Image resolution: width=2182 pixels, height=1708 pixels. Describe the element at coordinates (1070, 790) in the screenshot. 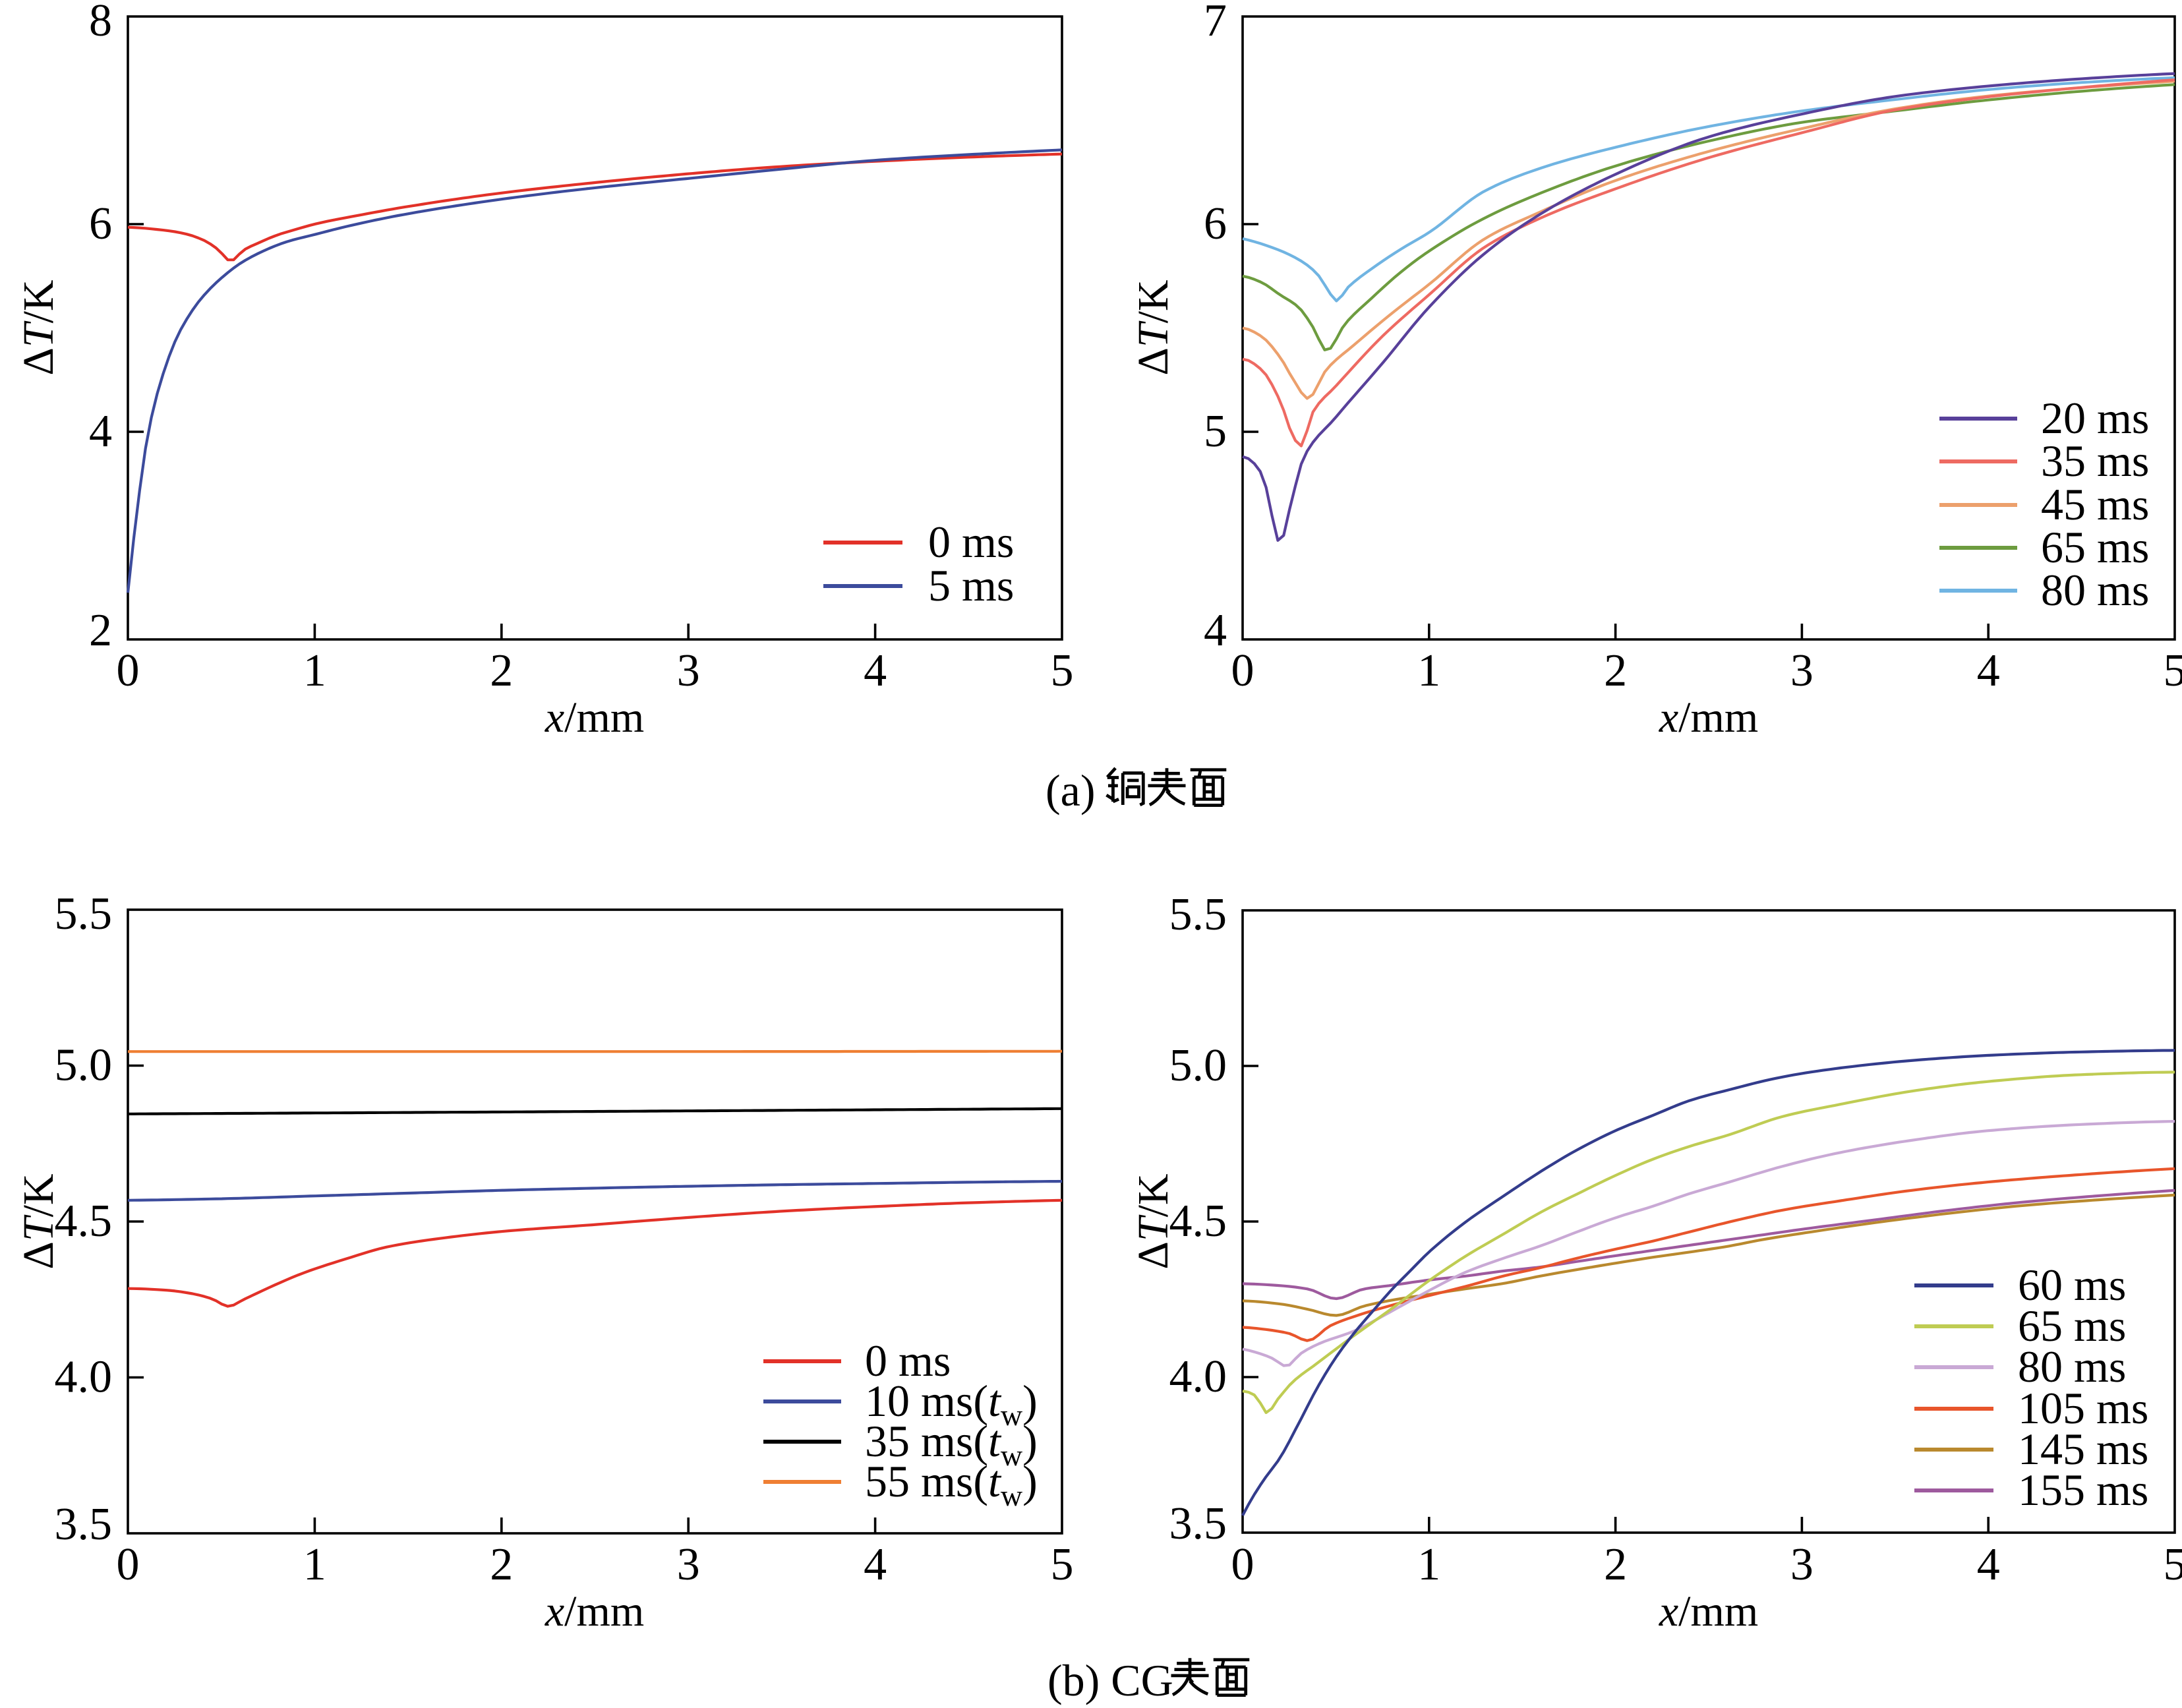

I see `svg-text: (a)` at that location.